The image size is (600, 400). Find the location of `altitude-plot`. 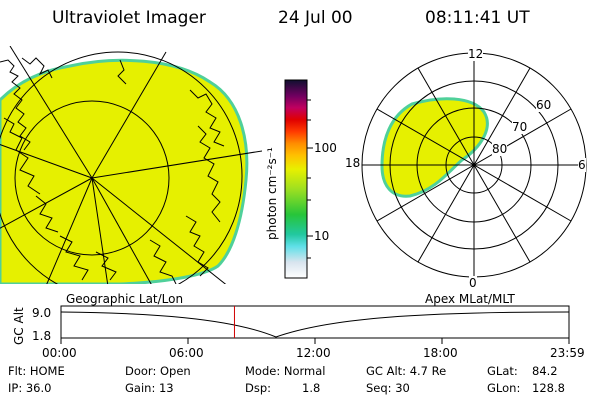

altitude-plot is located at coordinates (315, 324).